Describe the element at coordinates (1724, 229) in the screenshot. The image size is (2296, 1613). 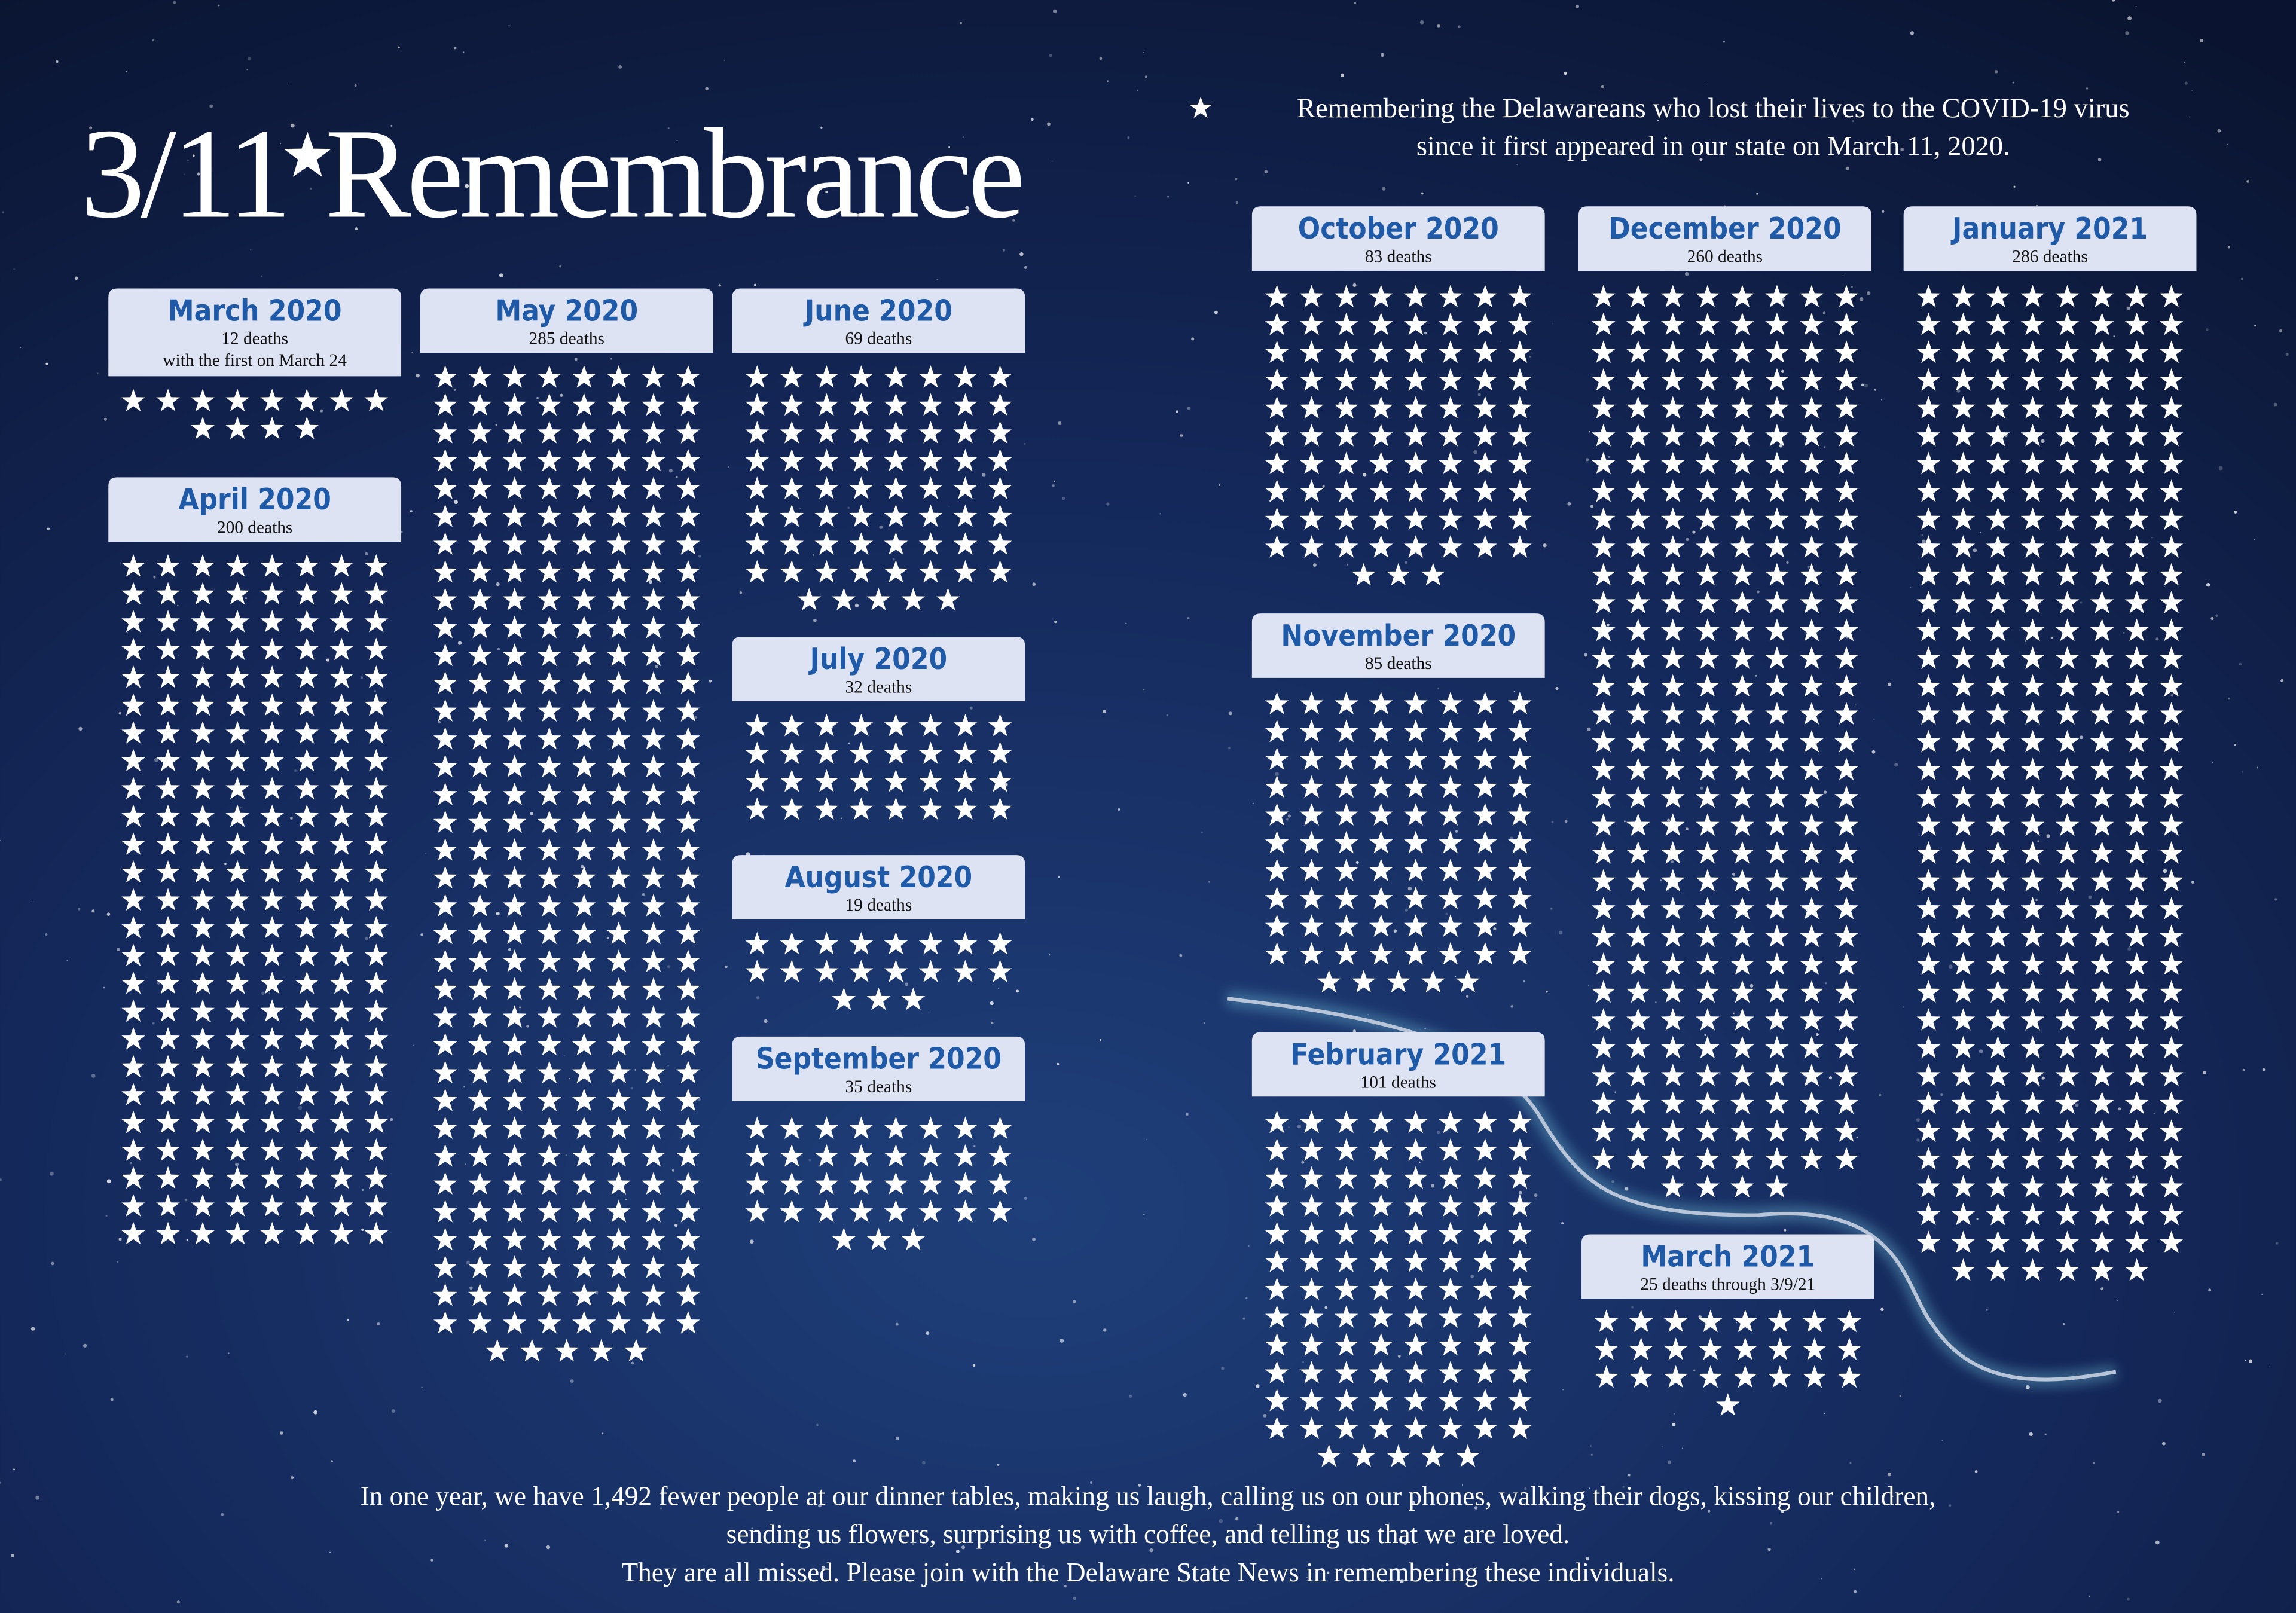
I see `month-title: December 2020` at that location.